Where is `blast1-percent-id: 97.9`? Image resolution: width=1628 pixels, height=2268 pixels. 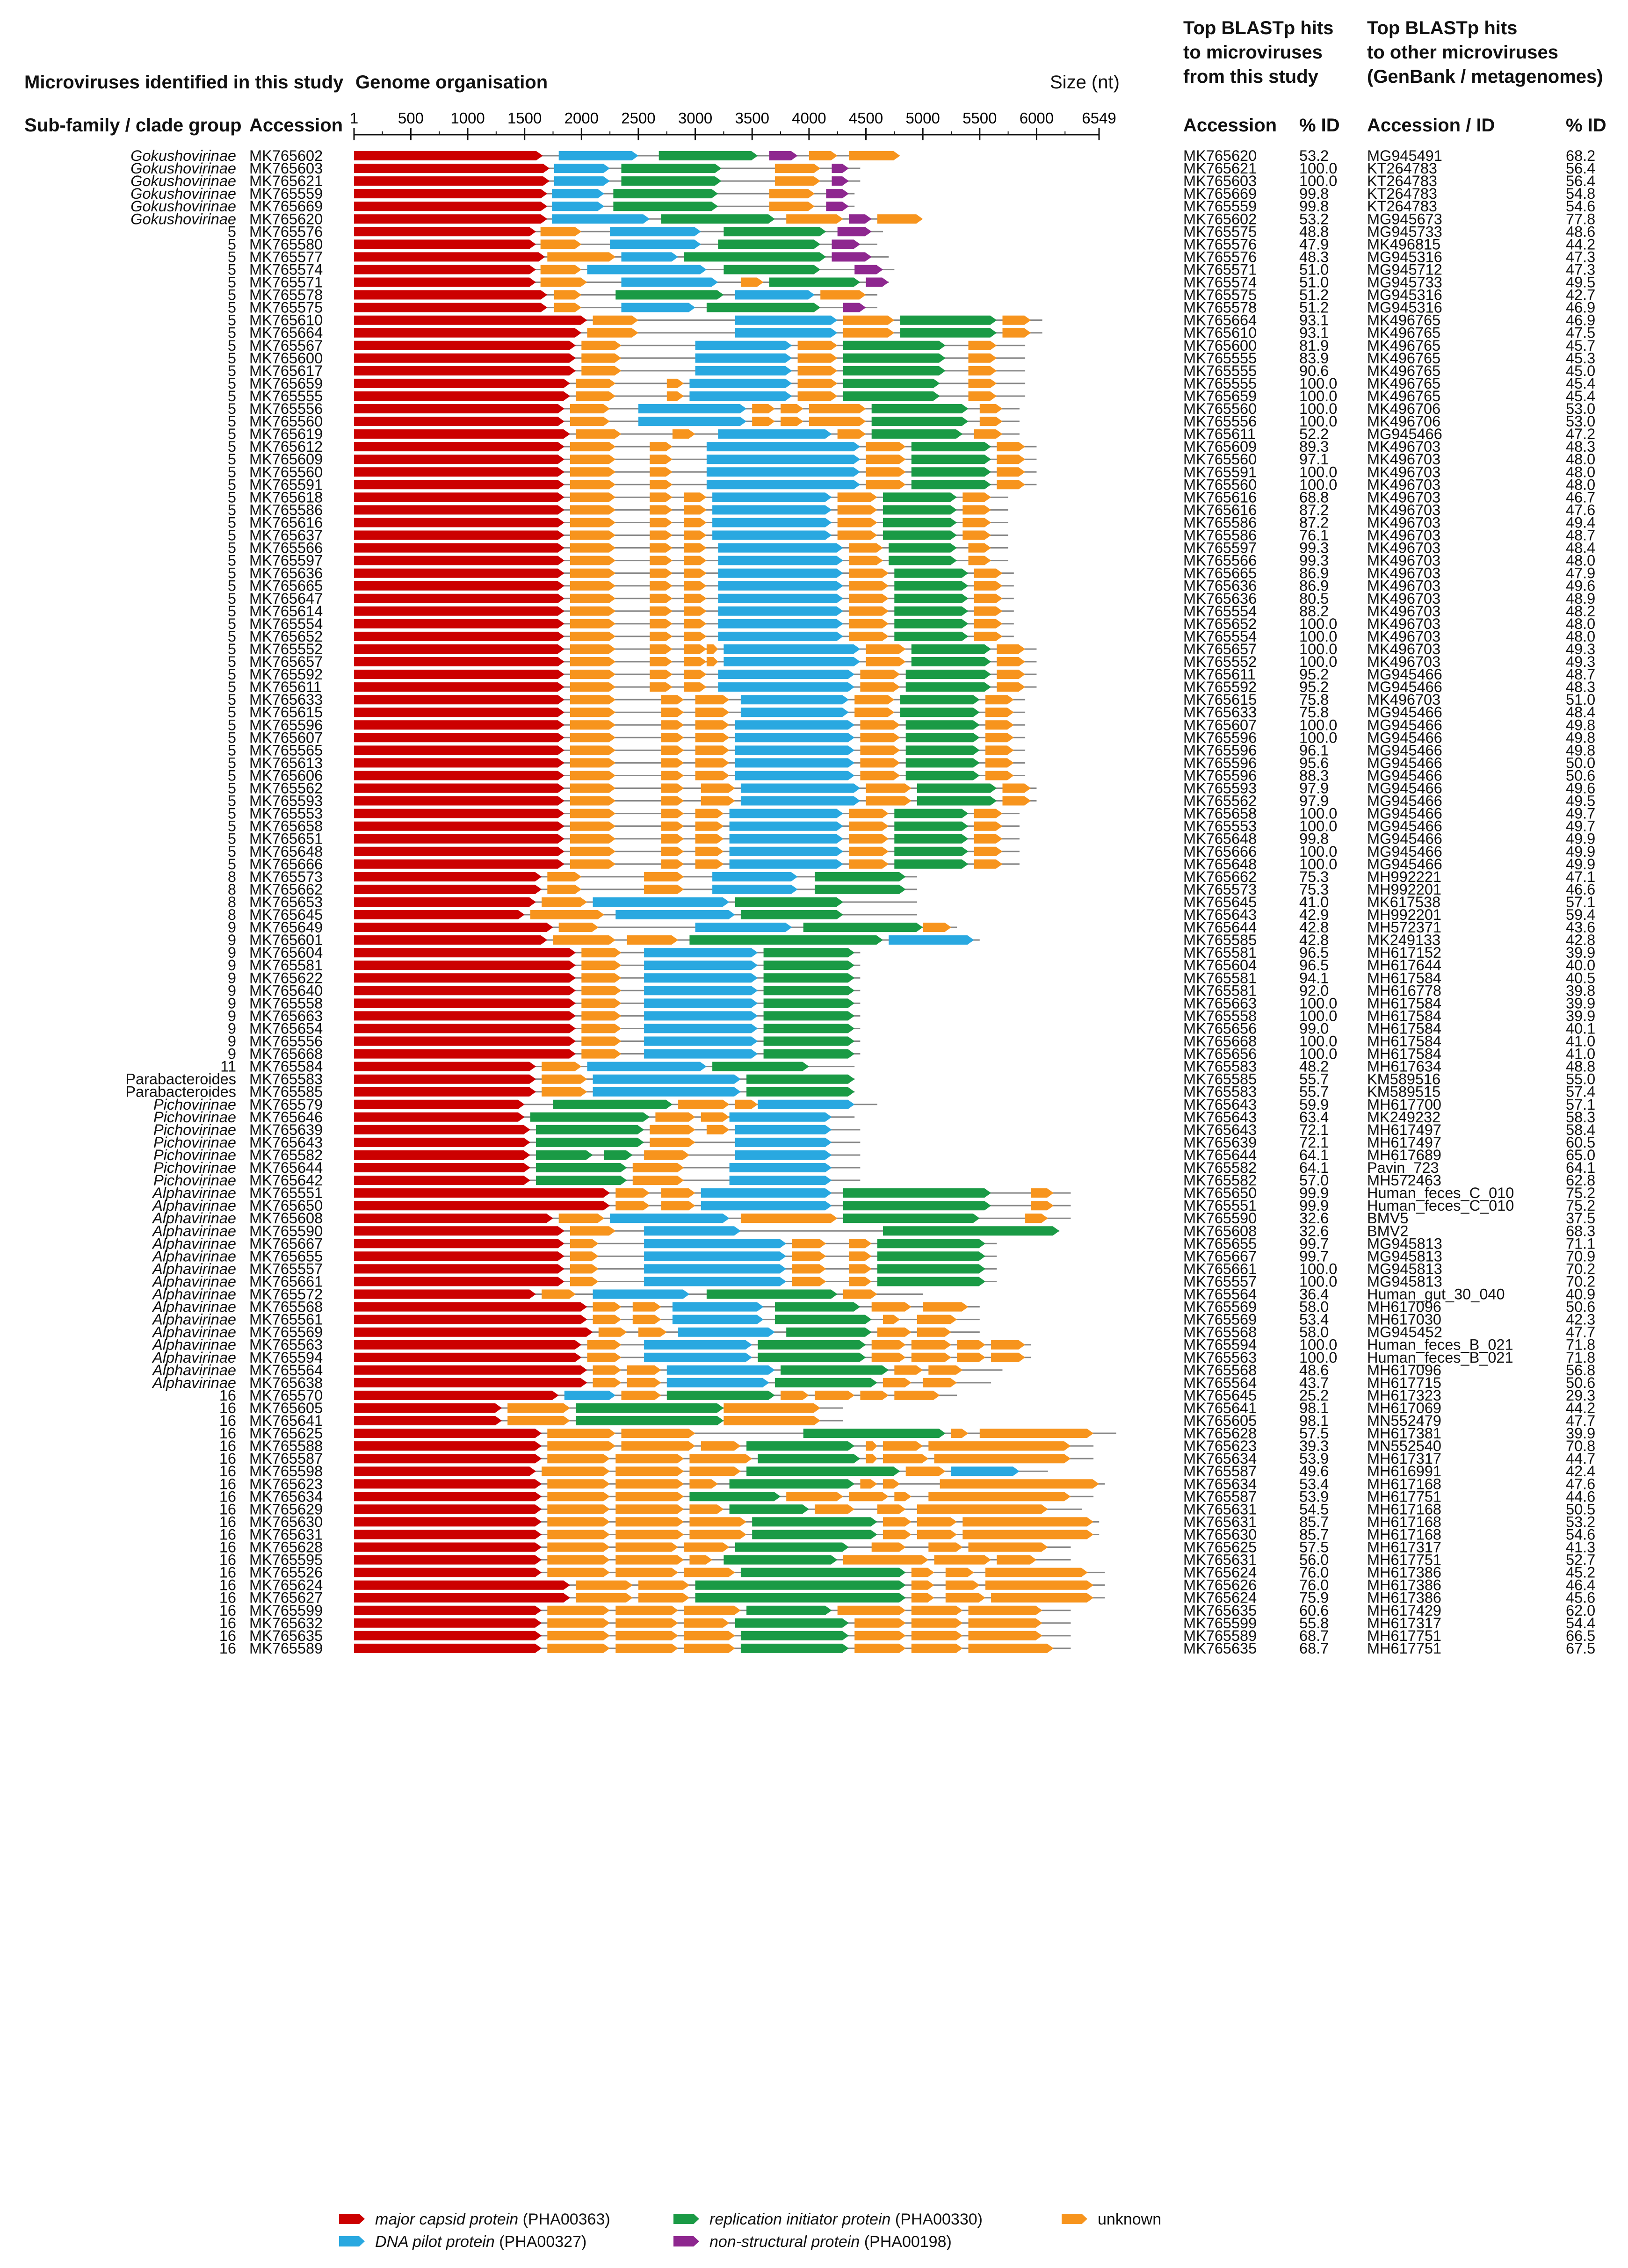
blast1-percent-id: 97.9 is located at coordinates (1314, 801).